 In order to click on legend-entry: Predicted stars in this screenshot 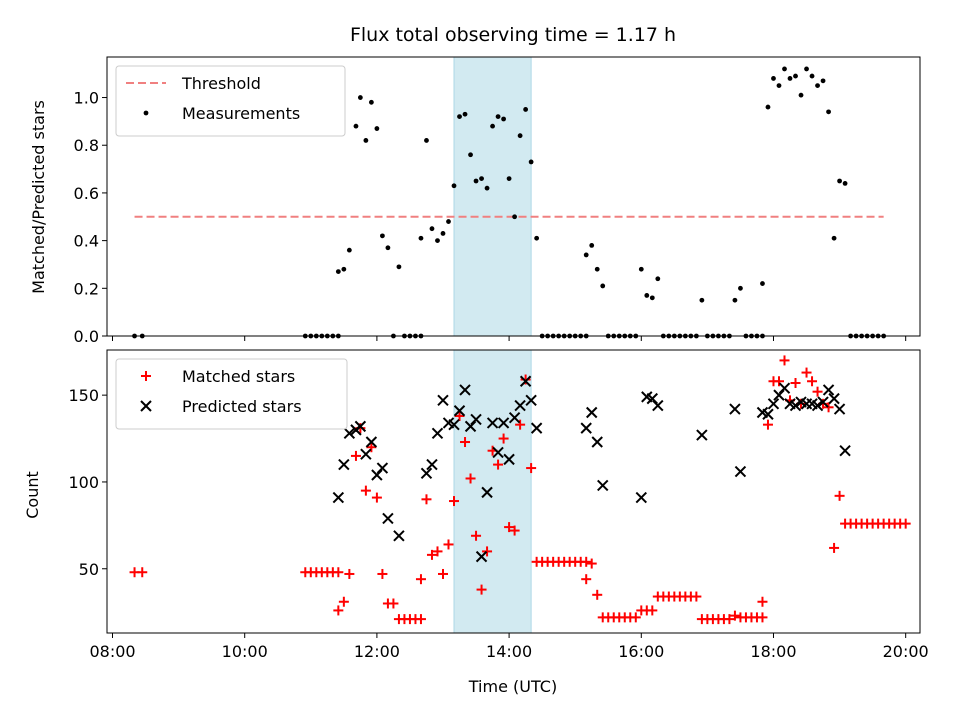, I will do `click(221, 406)`.